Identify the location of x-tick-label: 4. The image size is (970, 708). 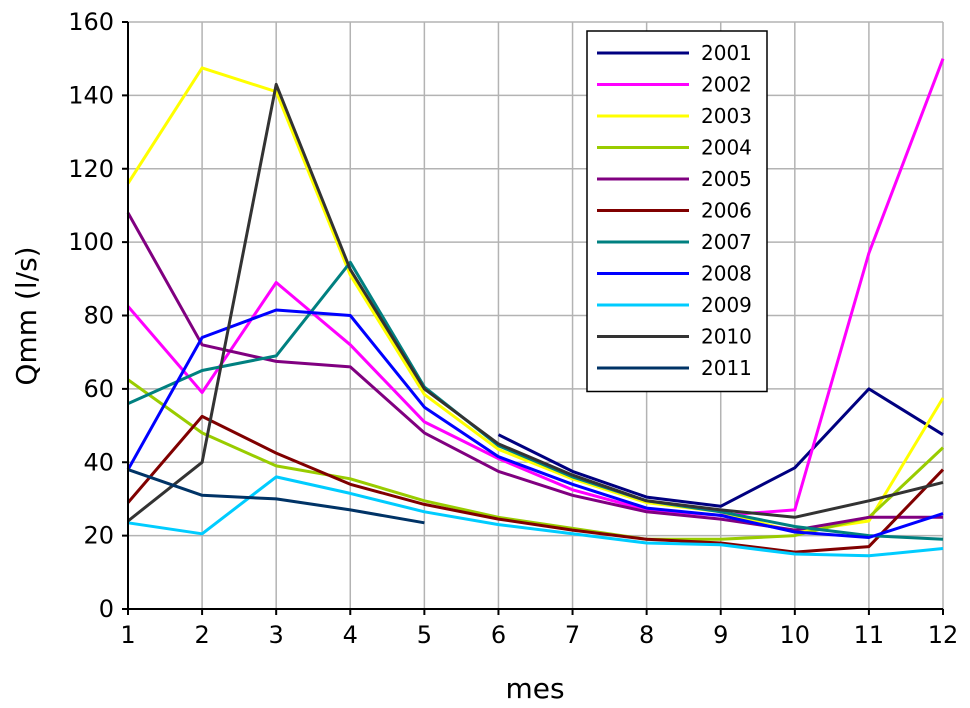
(350, 635).